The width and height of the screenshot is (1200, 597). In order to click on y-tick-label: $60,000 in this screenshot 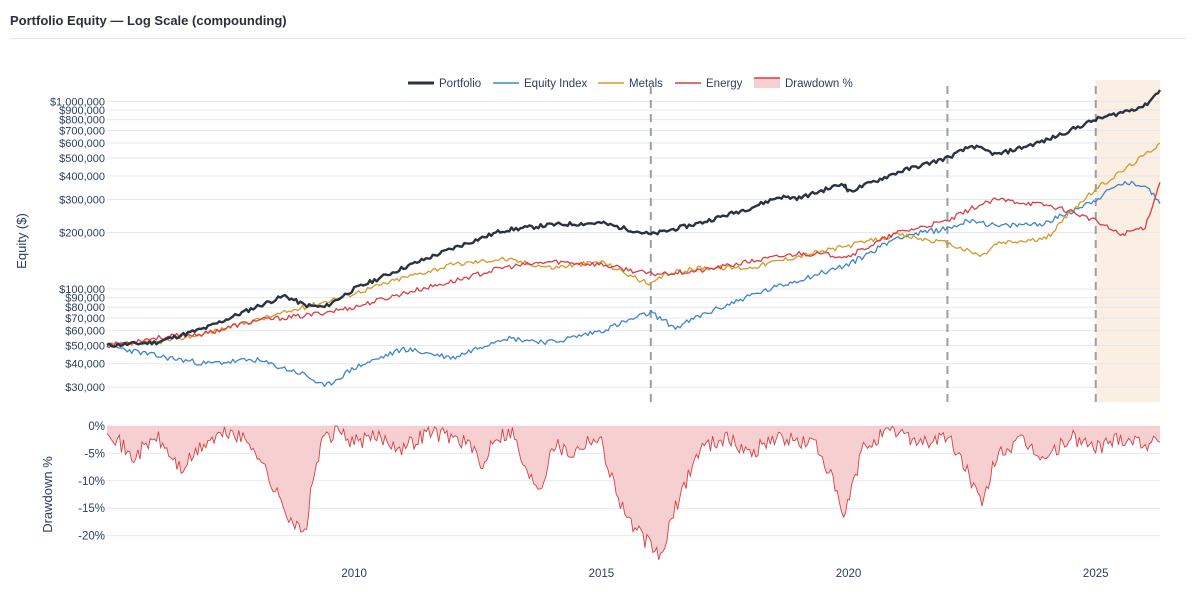, I will do `click(85, 332)`.